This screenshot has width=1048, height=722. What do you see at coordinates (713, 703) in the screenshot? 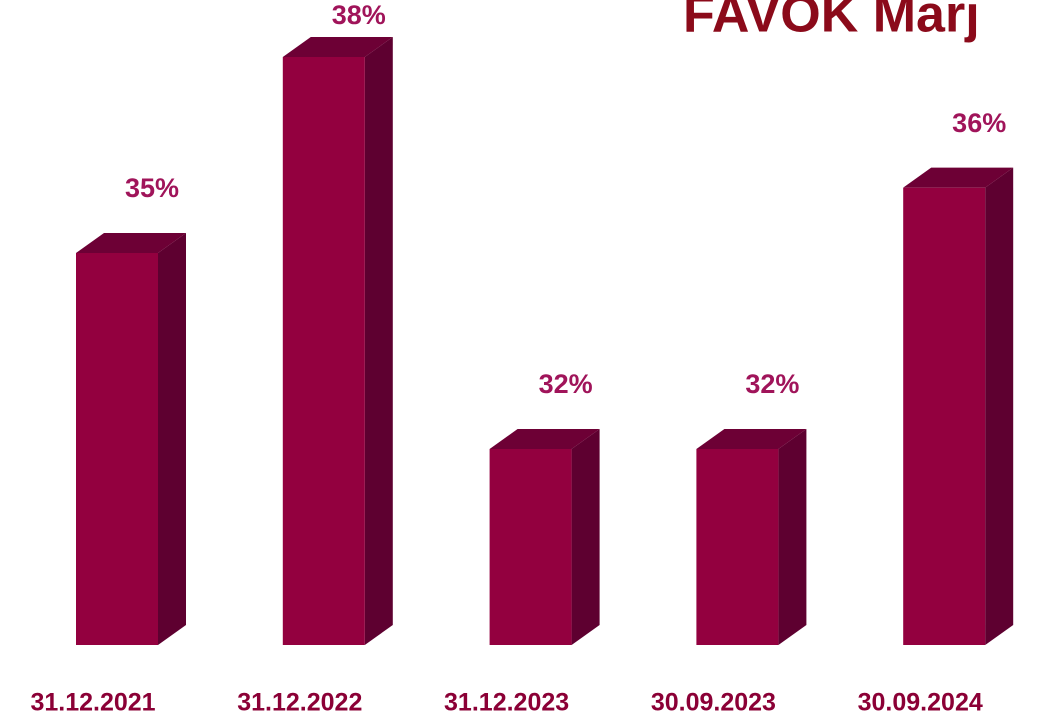
I see `x-tick-label: 30.09.2023` at bounding box center [713, 703].